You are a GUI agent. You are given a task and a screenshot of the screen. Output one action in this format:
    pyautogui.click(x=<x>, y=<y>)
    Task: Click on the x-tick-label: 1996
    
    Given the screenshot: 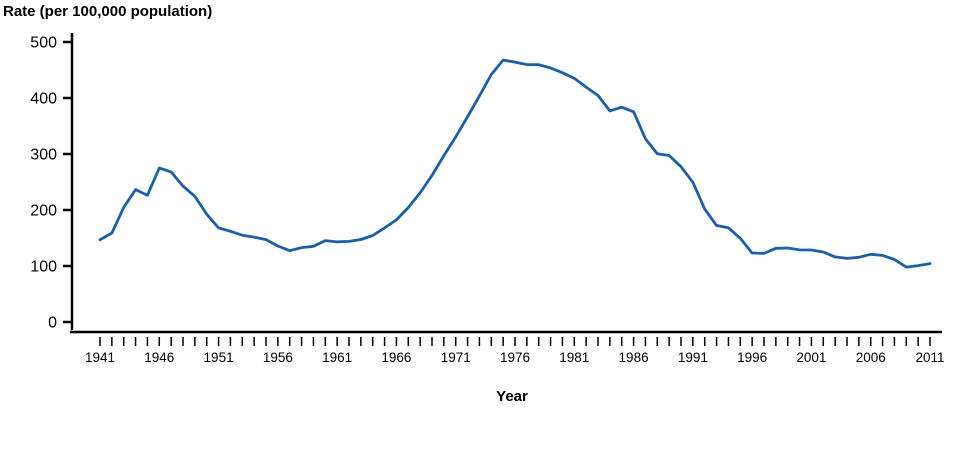 What is the action you would take?
    pyautogui.click(x=752, y=357)
    